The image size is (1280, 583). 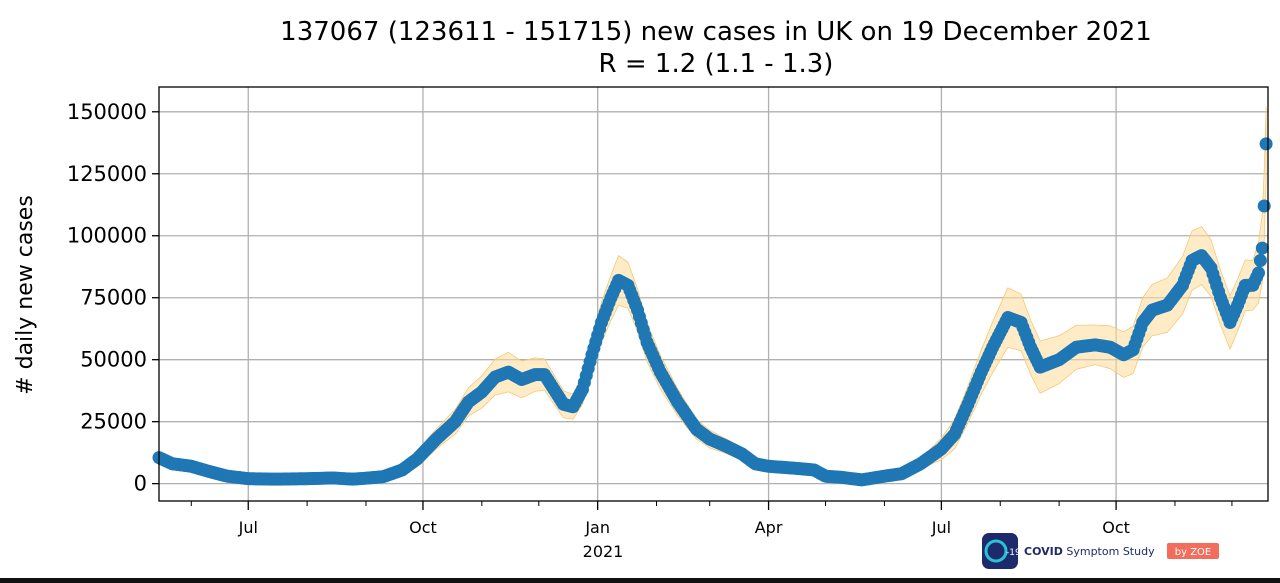 What do you see at coordinates (1013, 553) in the screenshot?
I see `logo-badge-text: -19` at bounding box center [1013, 553].